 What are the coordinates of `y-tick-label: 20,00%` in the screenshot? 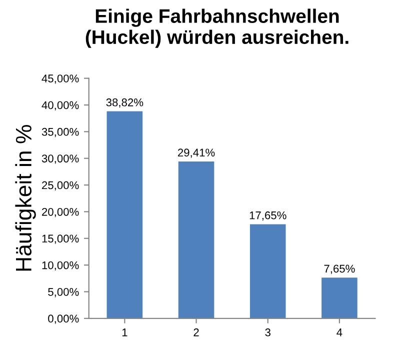 It's located at (60, 213).